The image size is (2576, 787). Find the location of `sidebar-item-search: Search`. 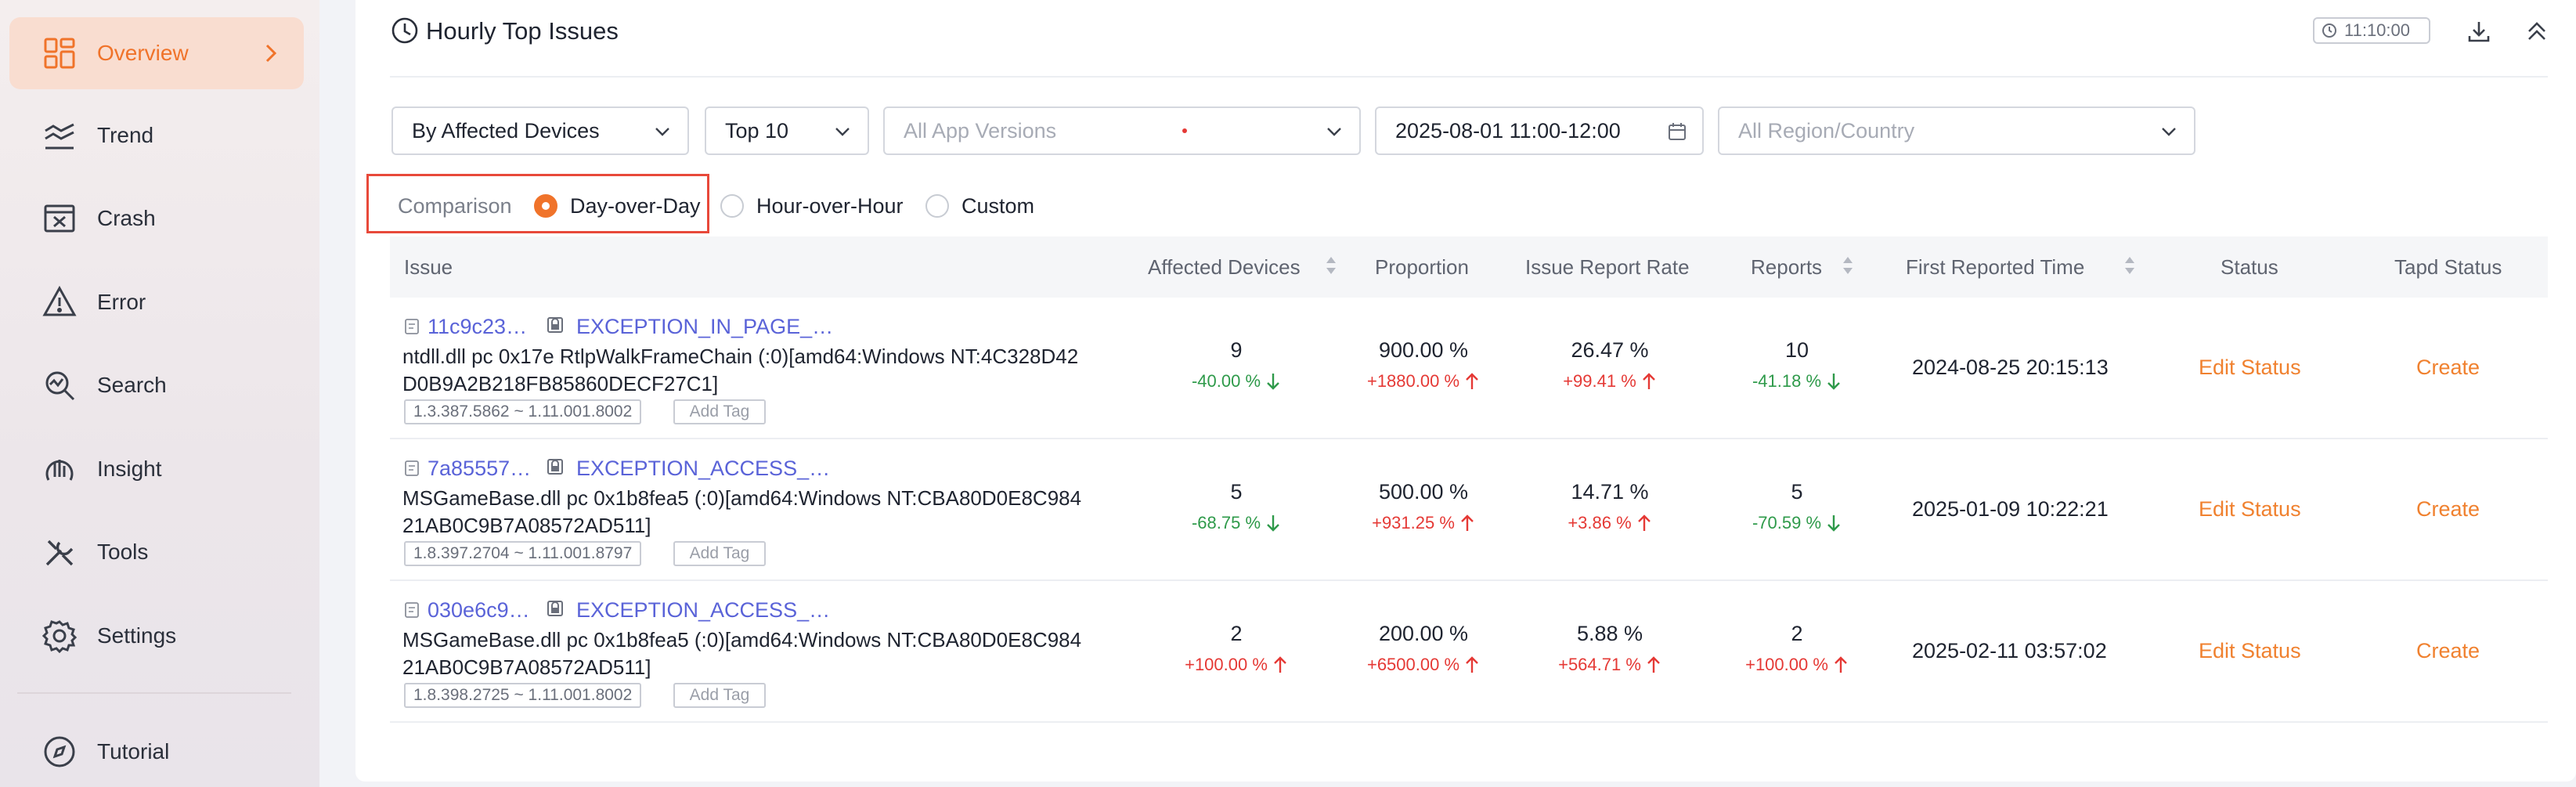

sidebar-item-search: Search is located at coordinates (156, 385).